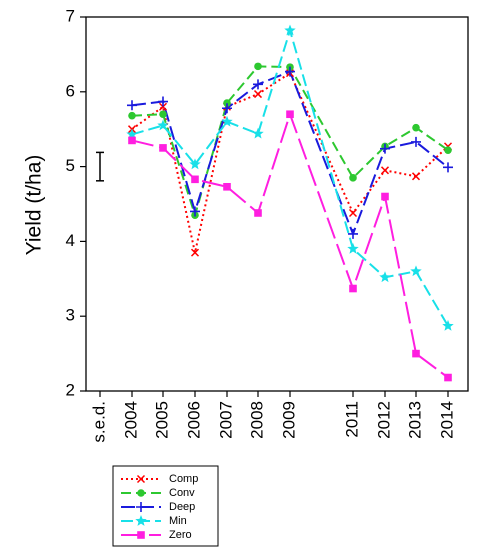  I want to click on x-tick-label: 2008, so click(256, 420).